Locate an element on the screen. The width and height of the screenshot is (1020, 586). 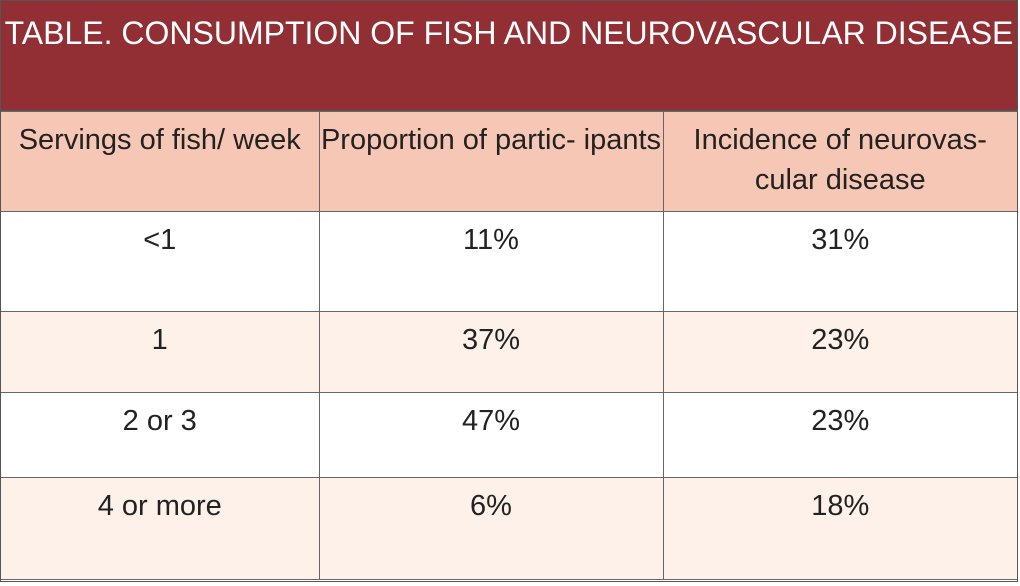
table-cell: 11% is located at coordinates (491, 261).